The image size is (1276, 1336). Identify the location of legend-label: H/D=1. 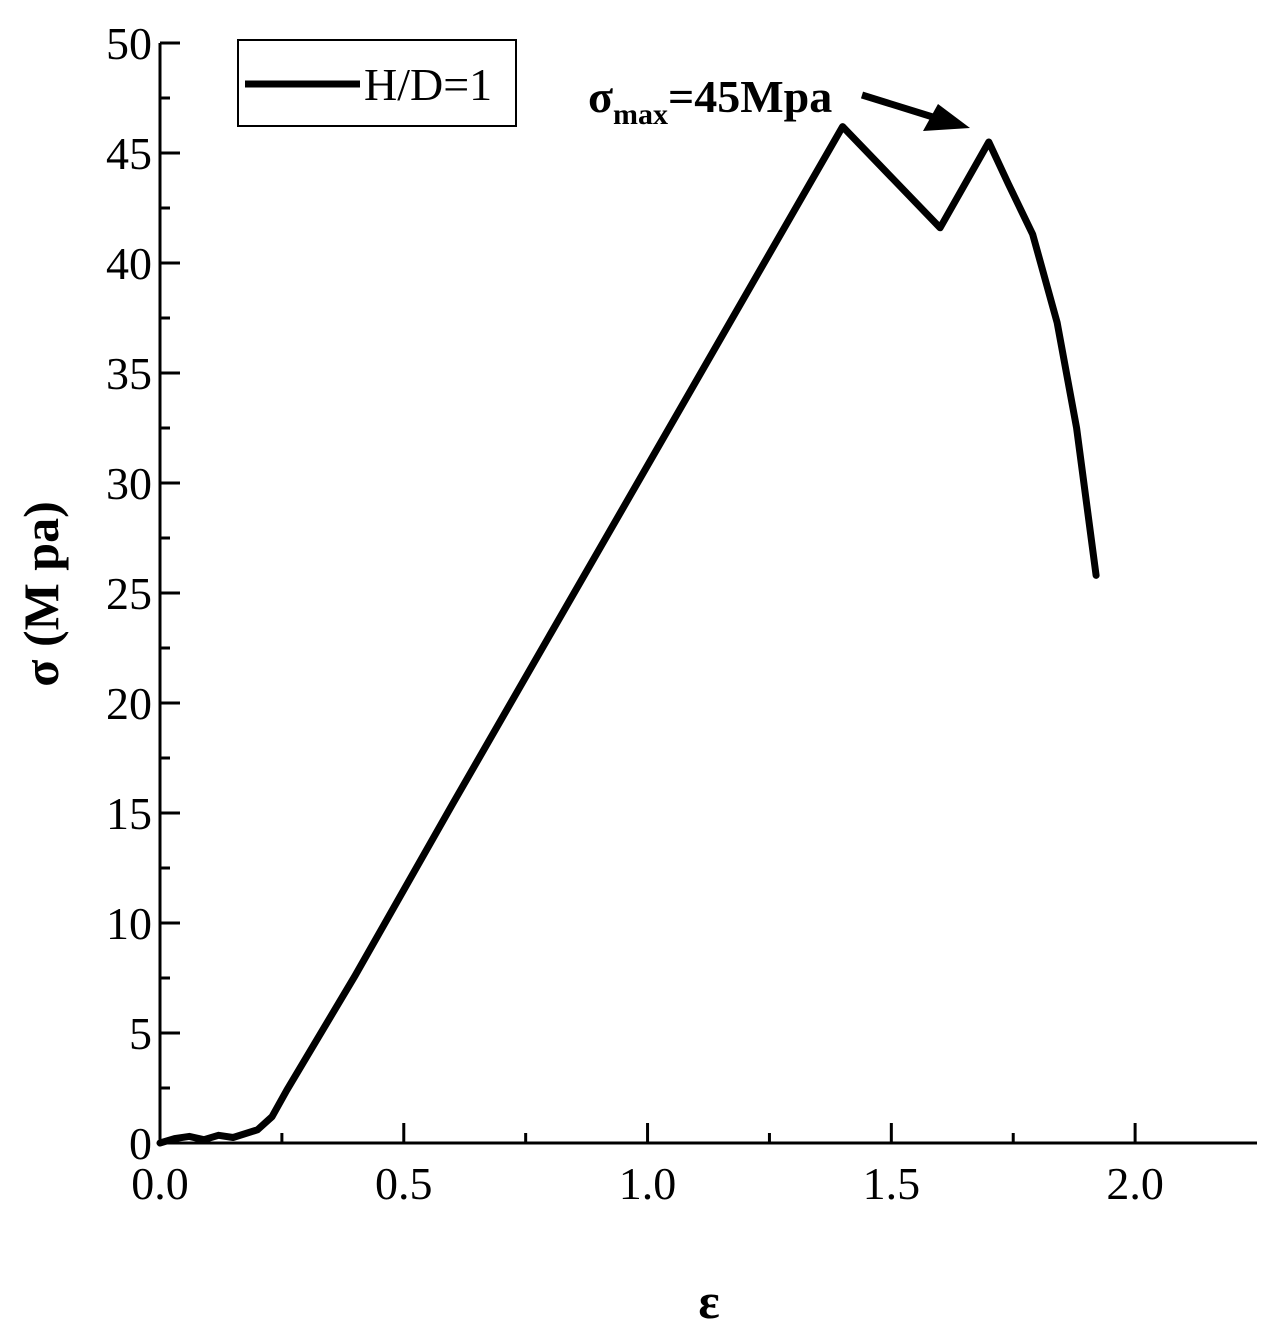
(428, 84).